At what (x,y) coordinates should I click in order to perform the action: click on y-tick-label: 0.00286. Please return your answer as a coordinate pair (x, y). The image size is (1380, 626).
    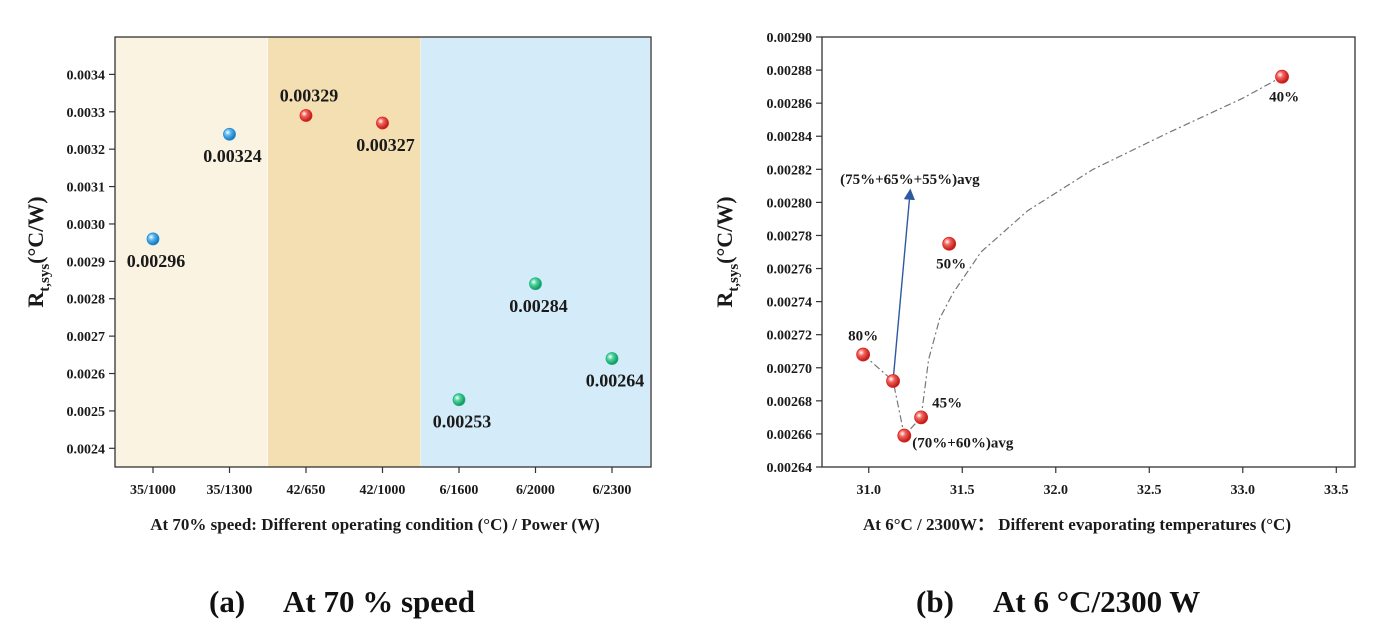
    Looking at the image, I should click on (790, 104).